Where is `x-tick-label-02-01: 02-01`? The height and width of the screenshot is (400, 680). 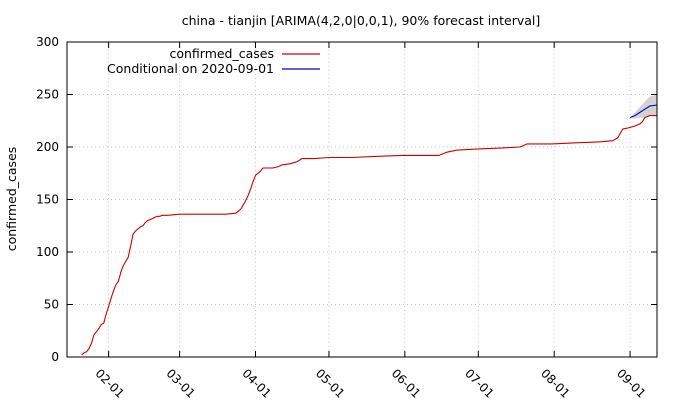 x-tick-label-02-01: 02-01 is located at coordinates (109, 383).